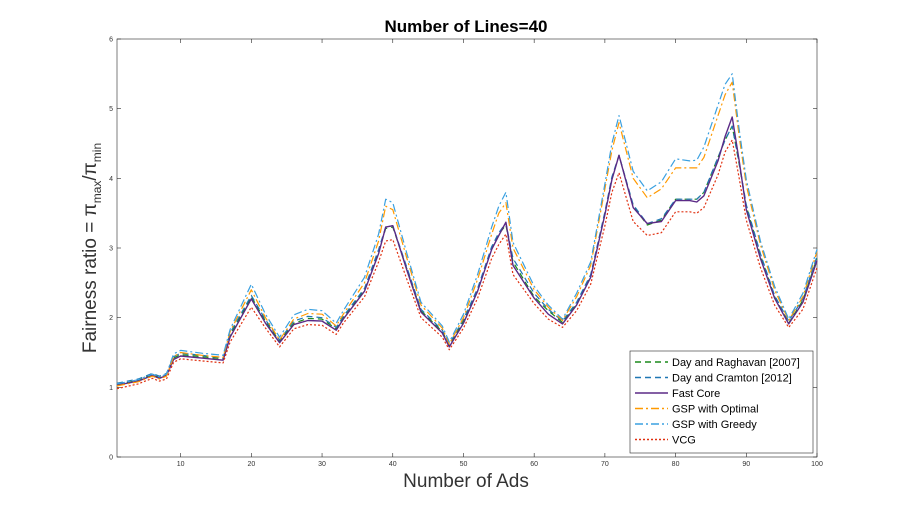 This screenshot has width=900, height=513. I want to click on y-axis-label-mid: /π, so click(90, 171).